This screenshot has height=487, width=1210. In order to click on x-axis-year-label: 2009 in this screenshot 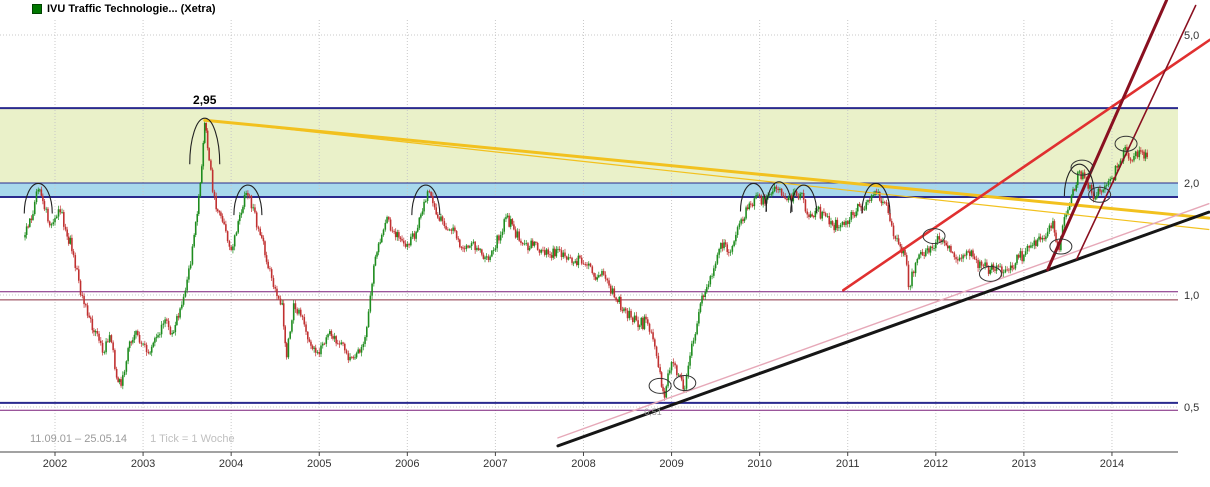, I will do `click(671, 464)`.